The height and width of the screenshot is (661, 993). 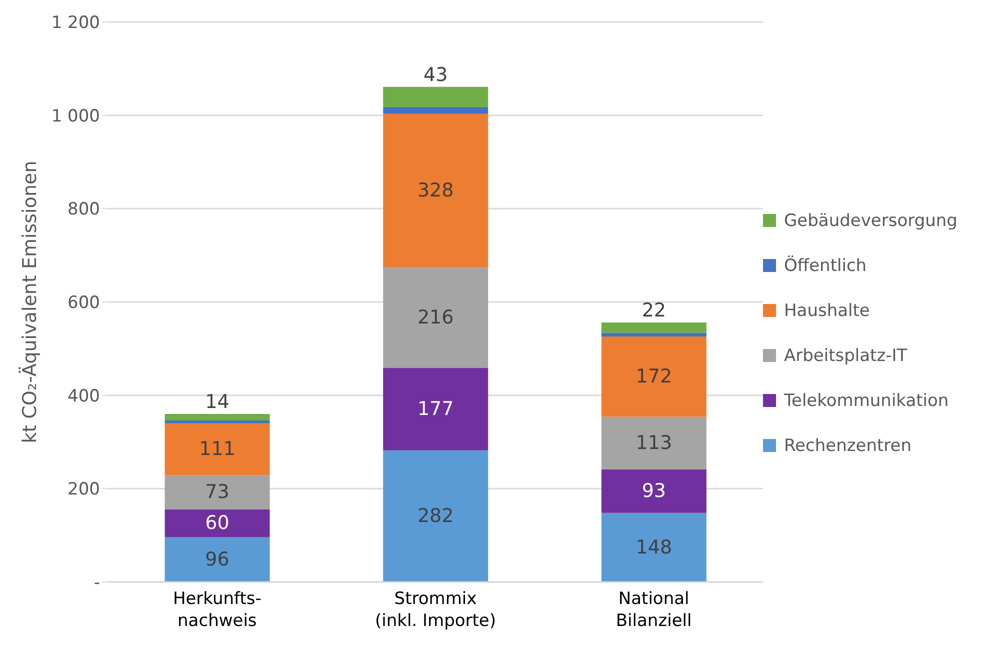 I want to click on data-label: 282, so click(x=435, y=516).